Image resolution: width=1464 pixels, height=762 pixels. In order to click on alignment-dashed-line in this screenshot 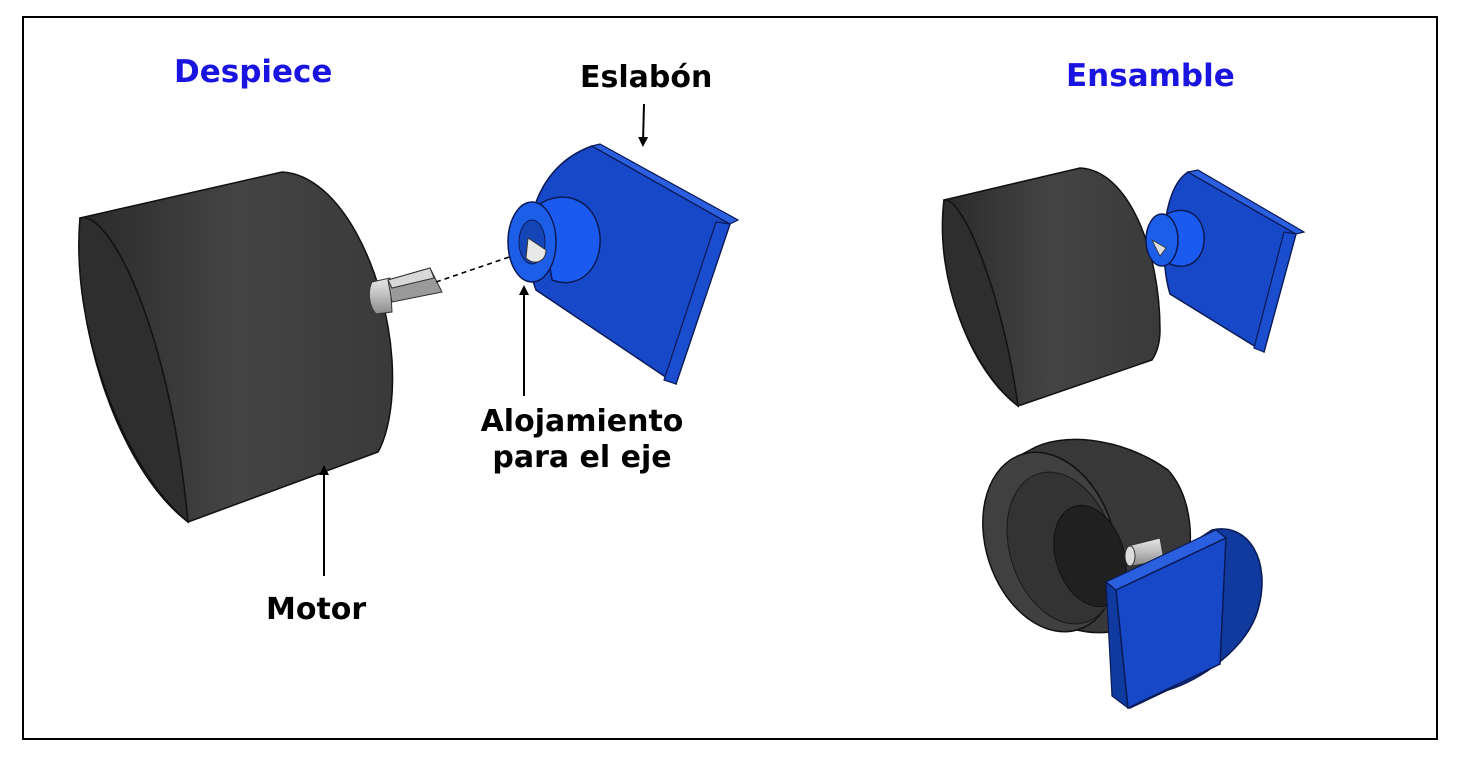, I will do `click(480, 267)`.